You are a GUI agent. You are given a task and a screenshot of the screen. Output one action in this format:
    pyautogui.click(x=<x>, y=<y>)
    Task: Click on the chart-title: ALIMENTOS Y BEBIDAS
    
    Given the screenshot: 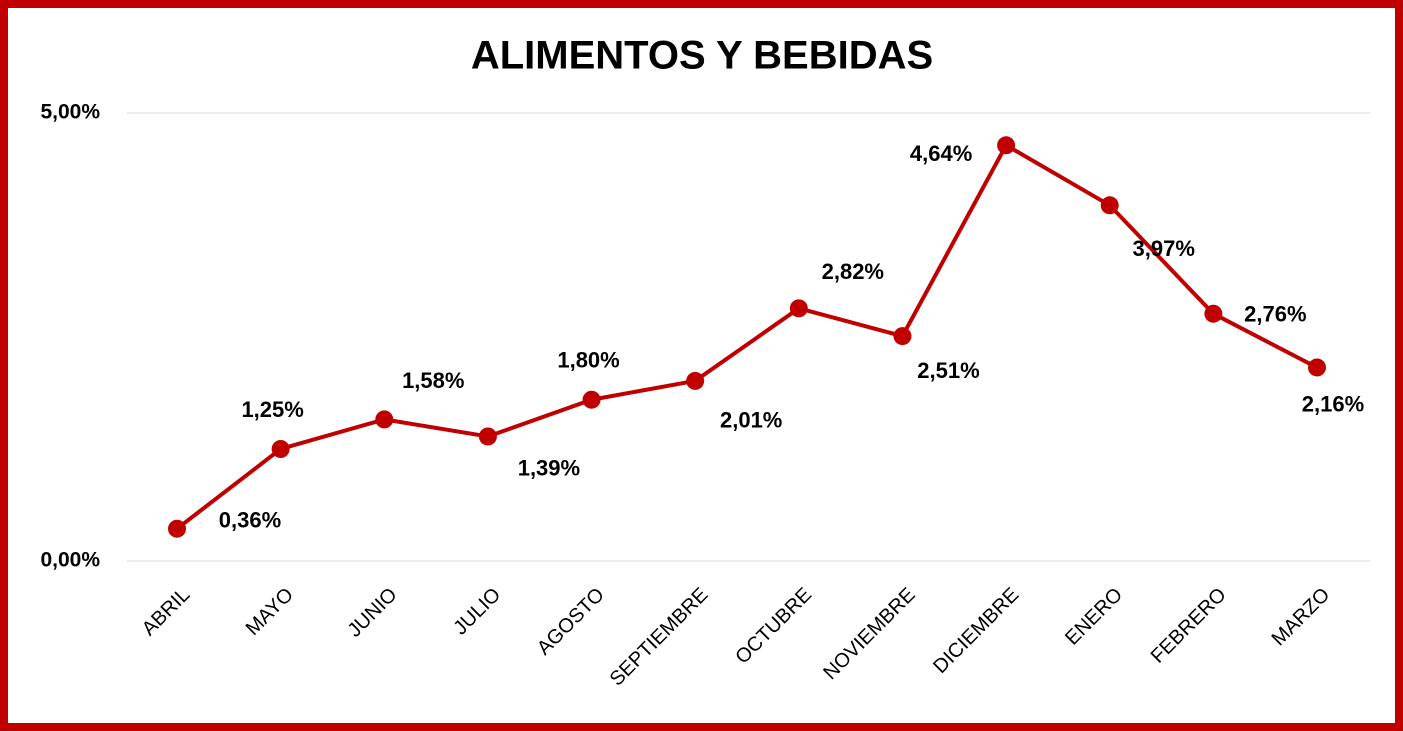 What is the action you would take?
    pyautogui.click(x=702, y=56)
    